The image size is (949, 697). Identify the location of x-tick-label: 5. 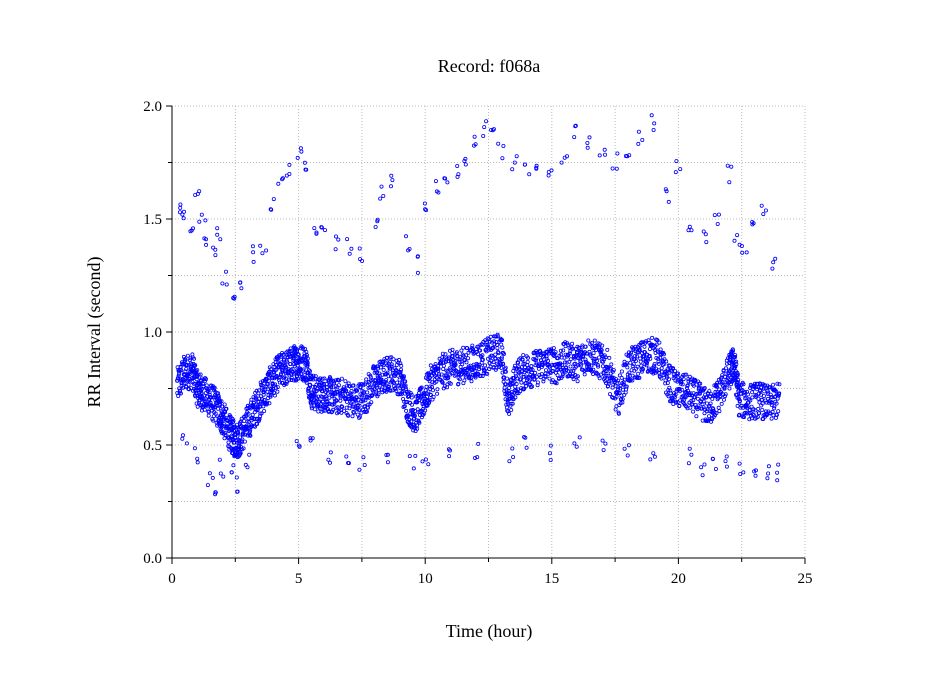
(299, 579).